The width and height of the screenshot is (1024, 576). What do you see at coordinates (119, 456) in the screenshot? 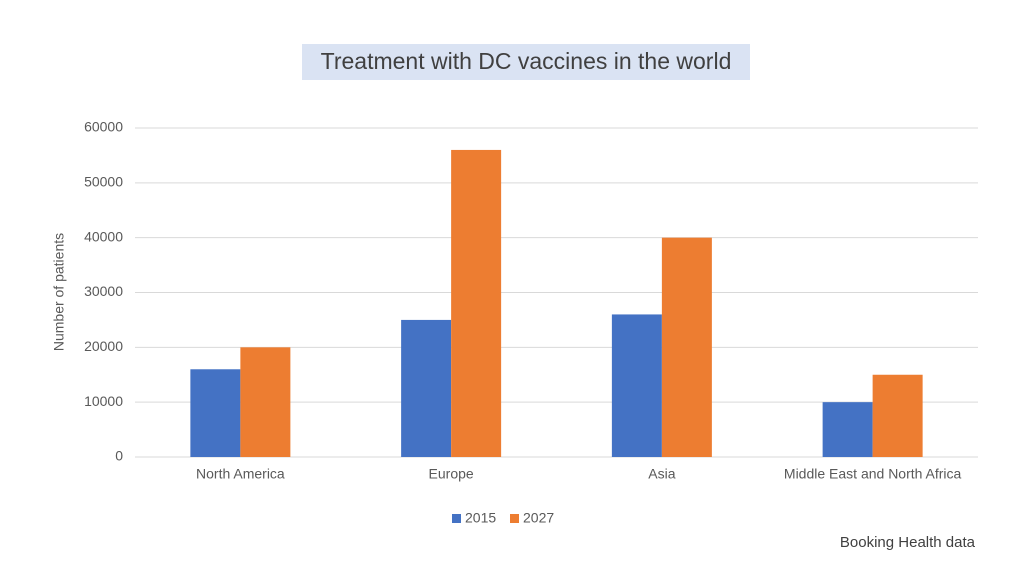
I see `y-tick-label: 0` at bounding box center [119, 456].